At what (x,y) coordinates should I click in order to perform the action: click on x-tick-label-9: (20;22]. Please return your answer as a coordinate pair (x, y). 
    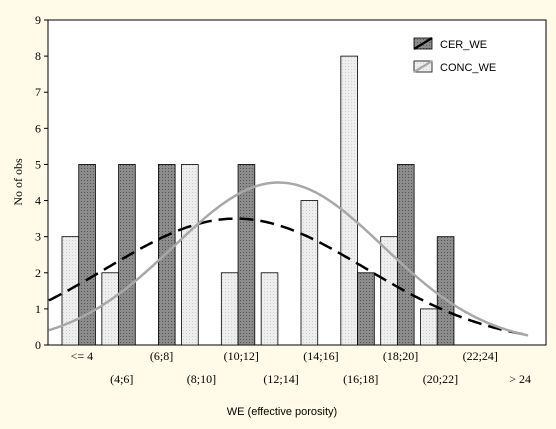
    Looking at the image, I should click on (440, 379).